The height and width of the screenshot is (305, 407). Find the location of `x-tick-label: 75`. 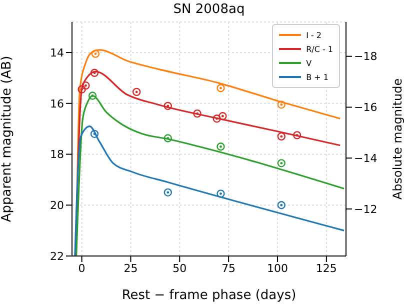

x-tick-label: 75 is located at coordinates (229, 268).